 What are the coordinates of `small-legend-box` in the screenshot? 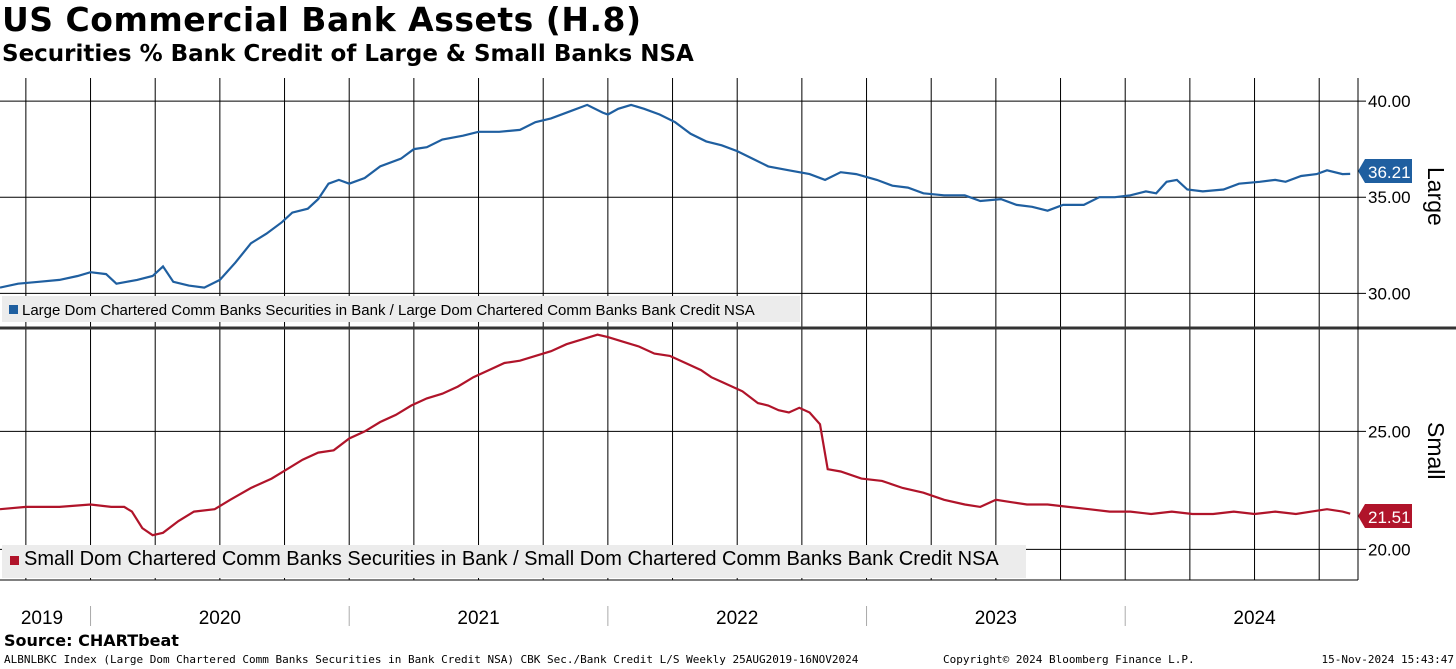 It's located at (514, 561).